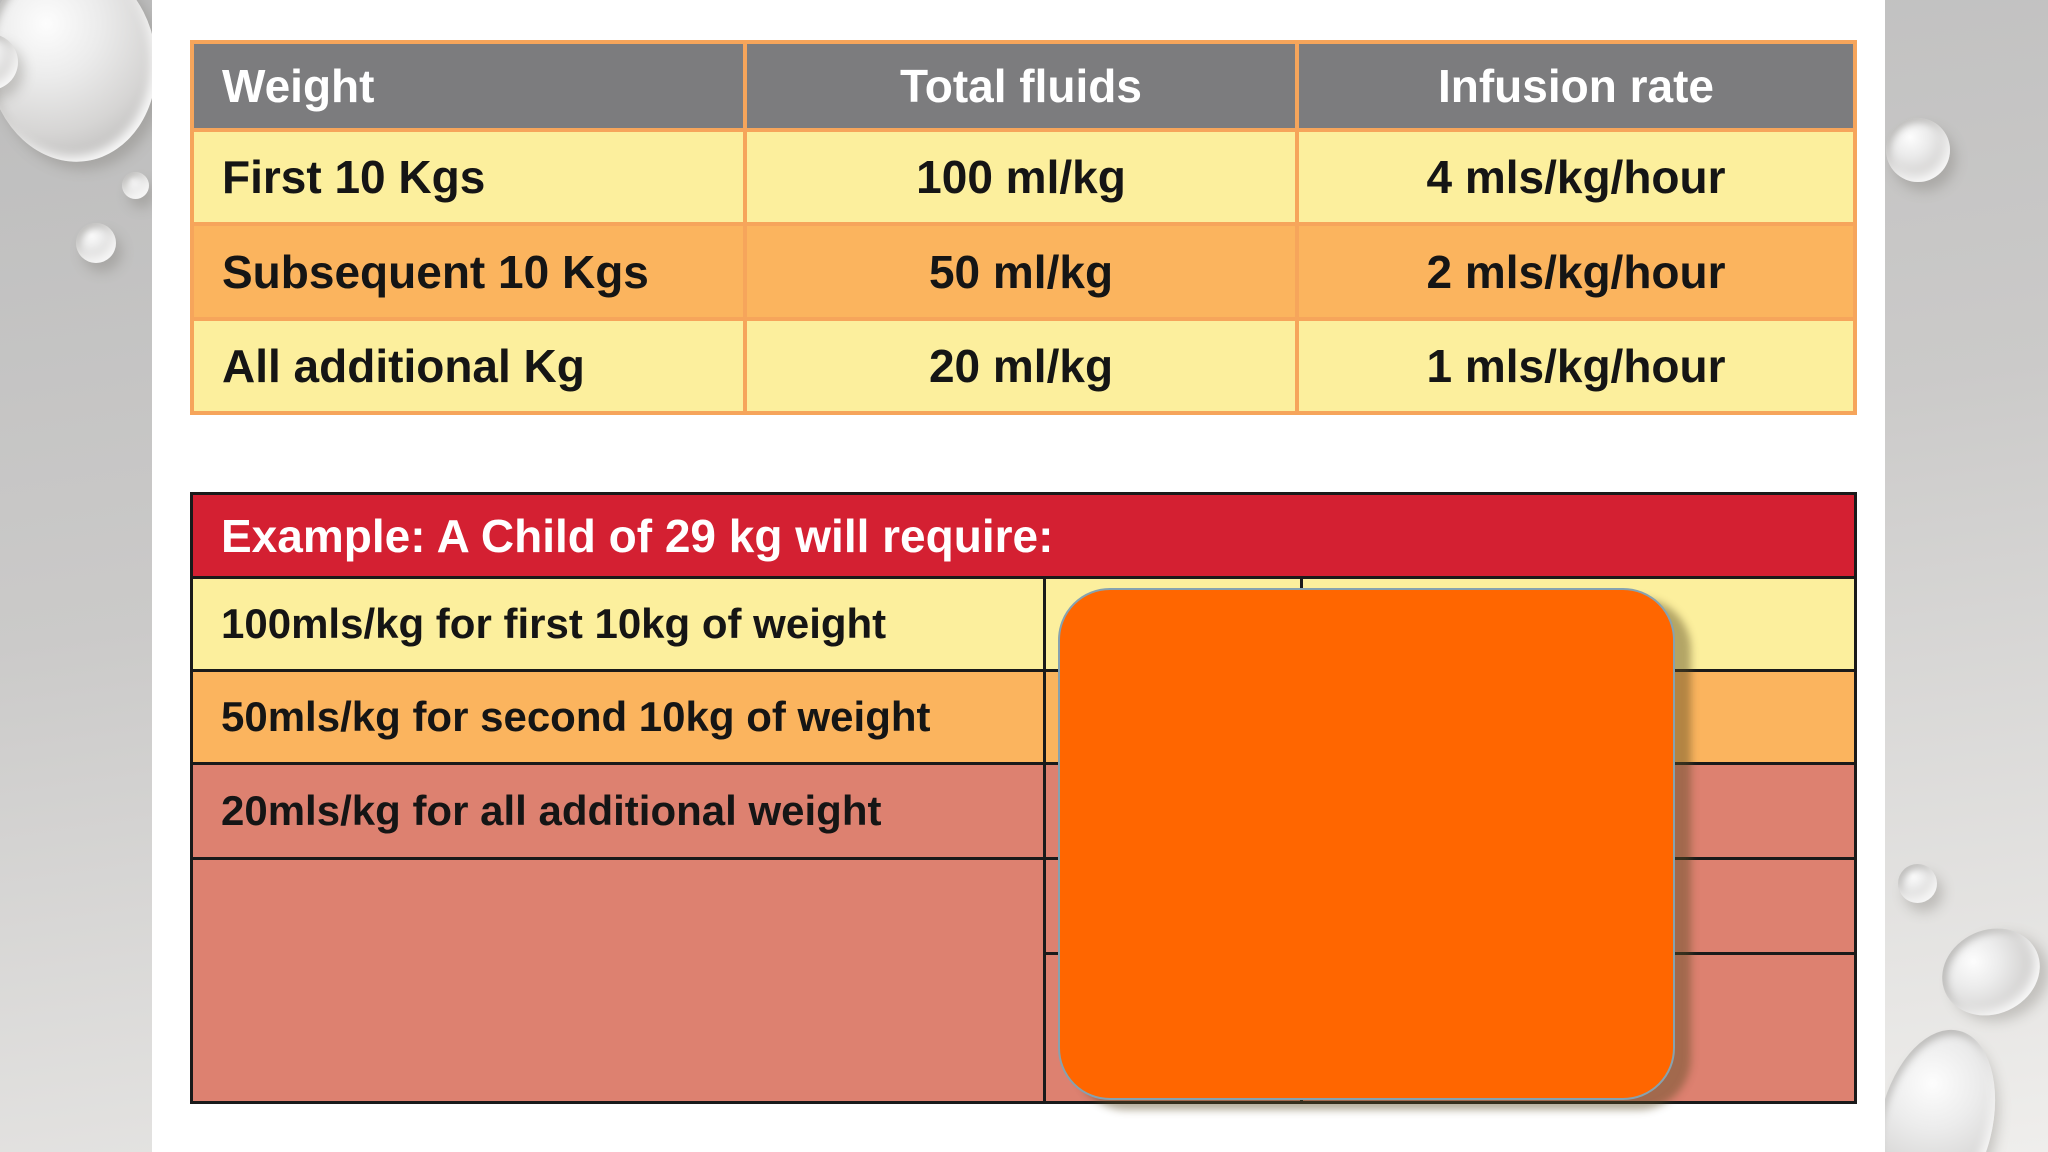  What do you see at coordinates (1366, 844) in the screenshot?
I see `answer-cover-box` at bounding box center [1366, 844].